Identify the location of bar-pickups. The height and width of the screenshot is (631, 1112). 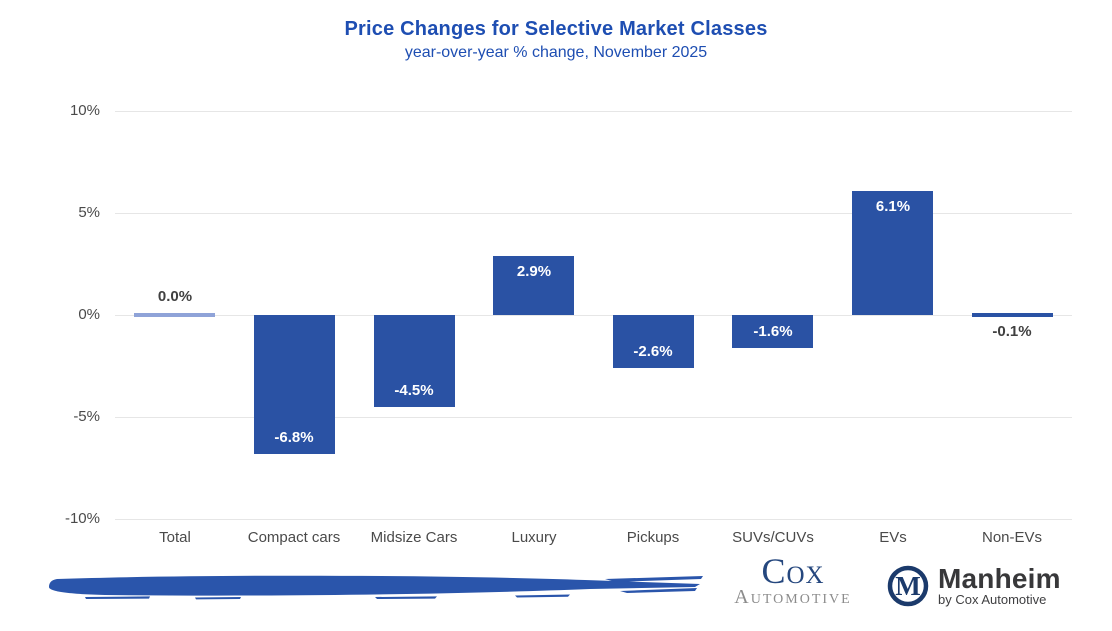
(653, 341).